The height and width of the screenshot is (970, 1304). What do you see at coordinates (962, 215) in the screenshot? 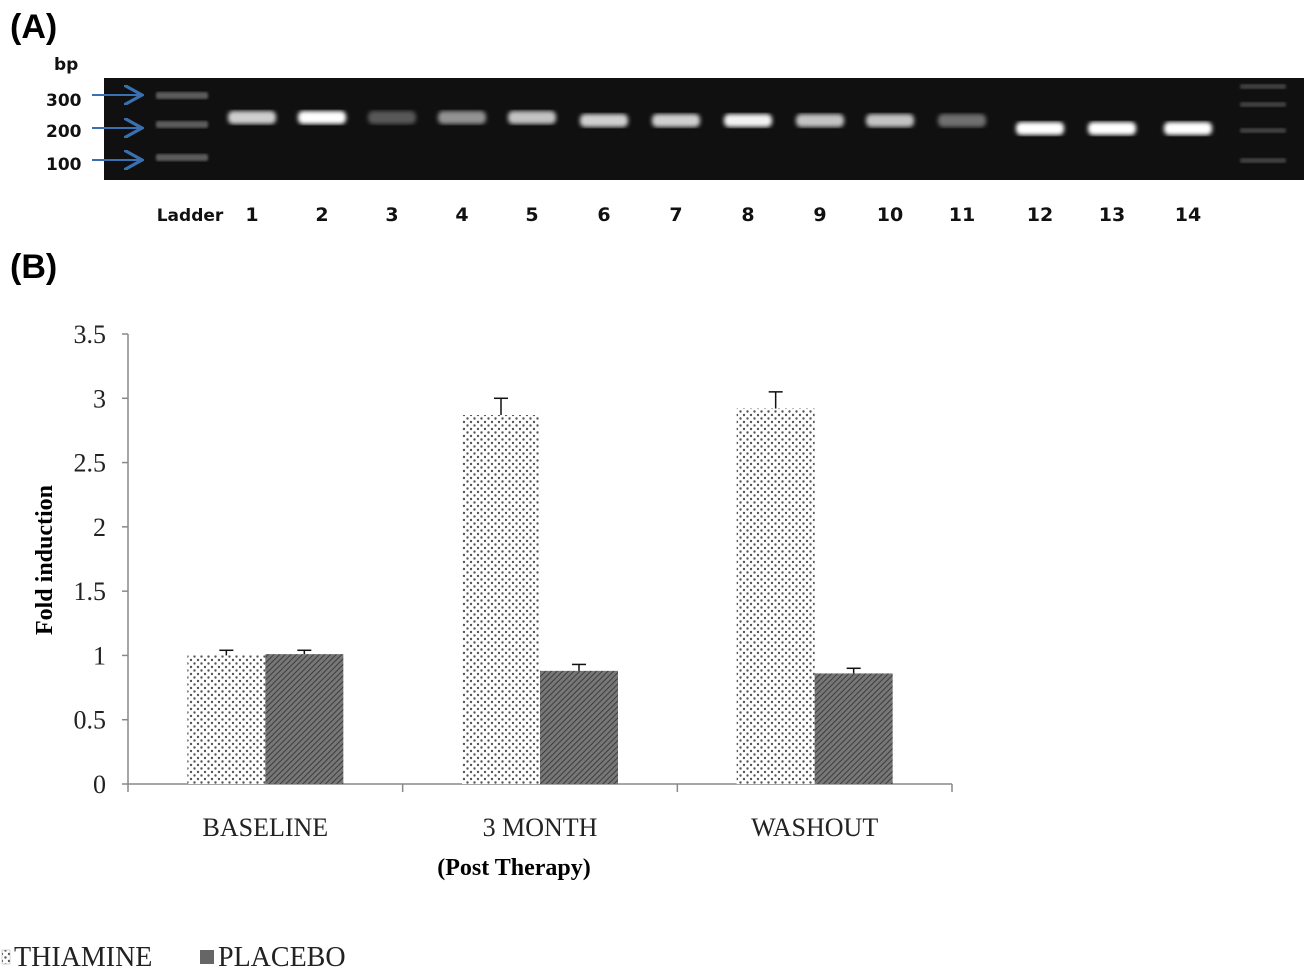
I see `gel-lane-label: 11` at bounding box center [962, 215].